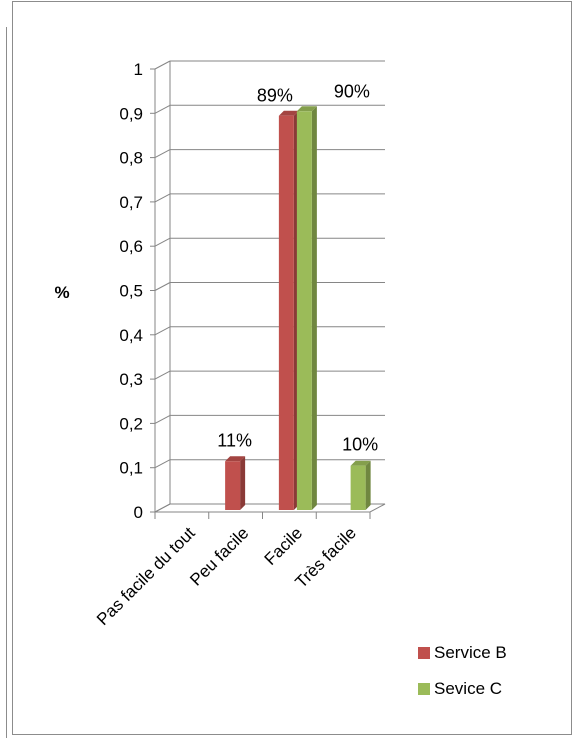 The image size is (576, 738). I want to click on legend-item-service-b: Service B, so click(462, 653).